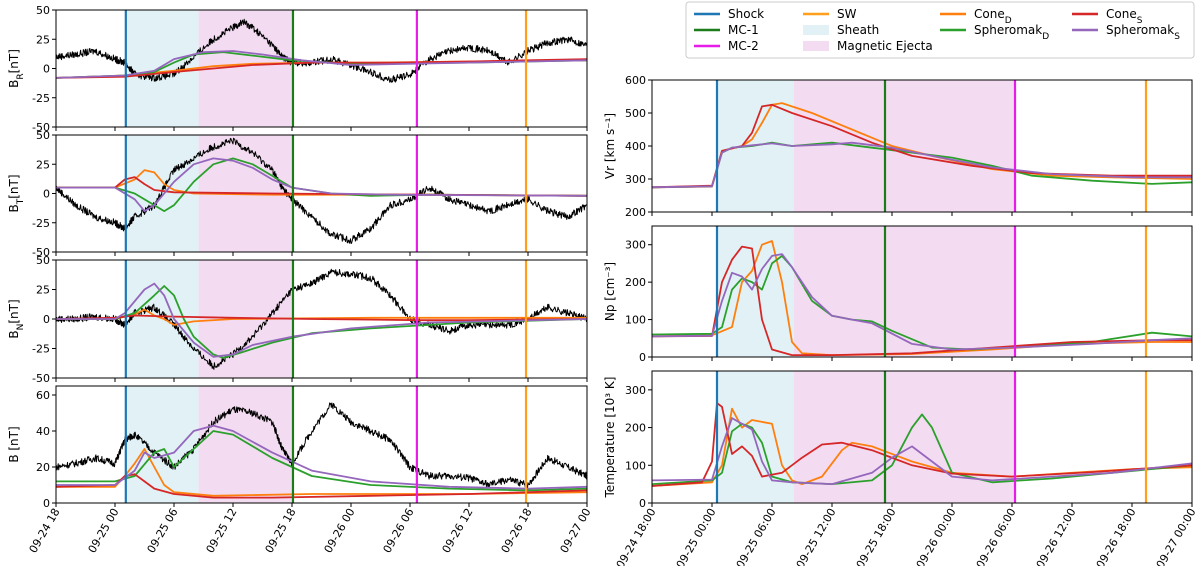 The image size is (1200, 566). I want to click on x-tick-label: 09-25 00, so click(104, 530).